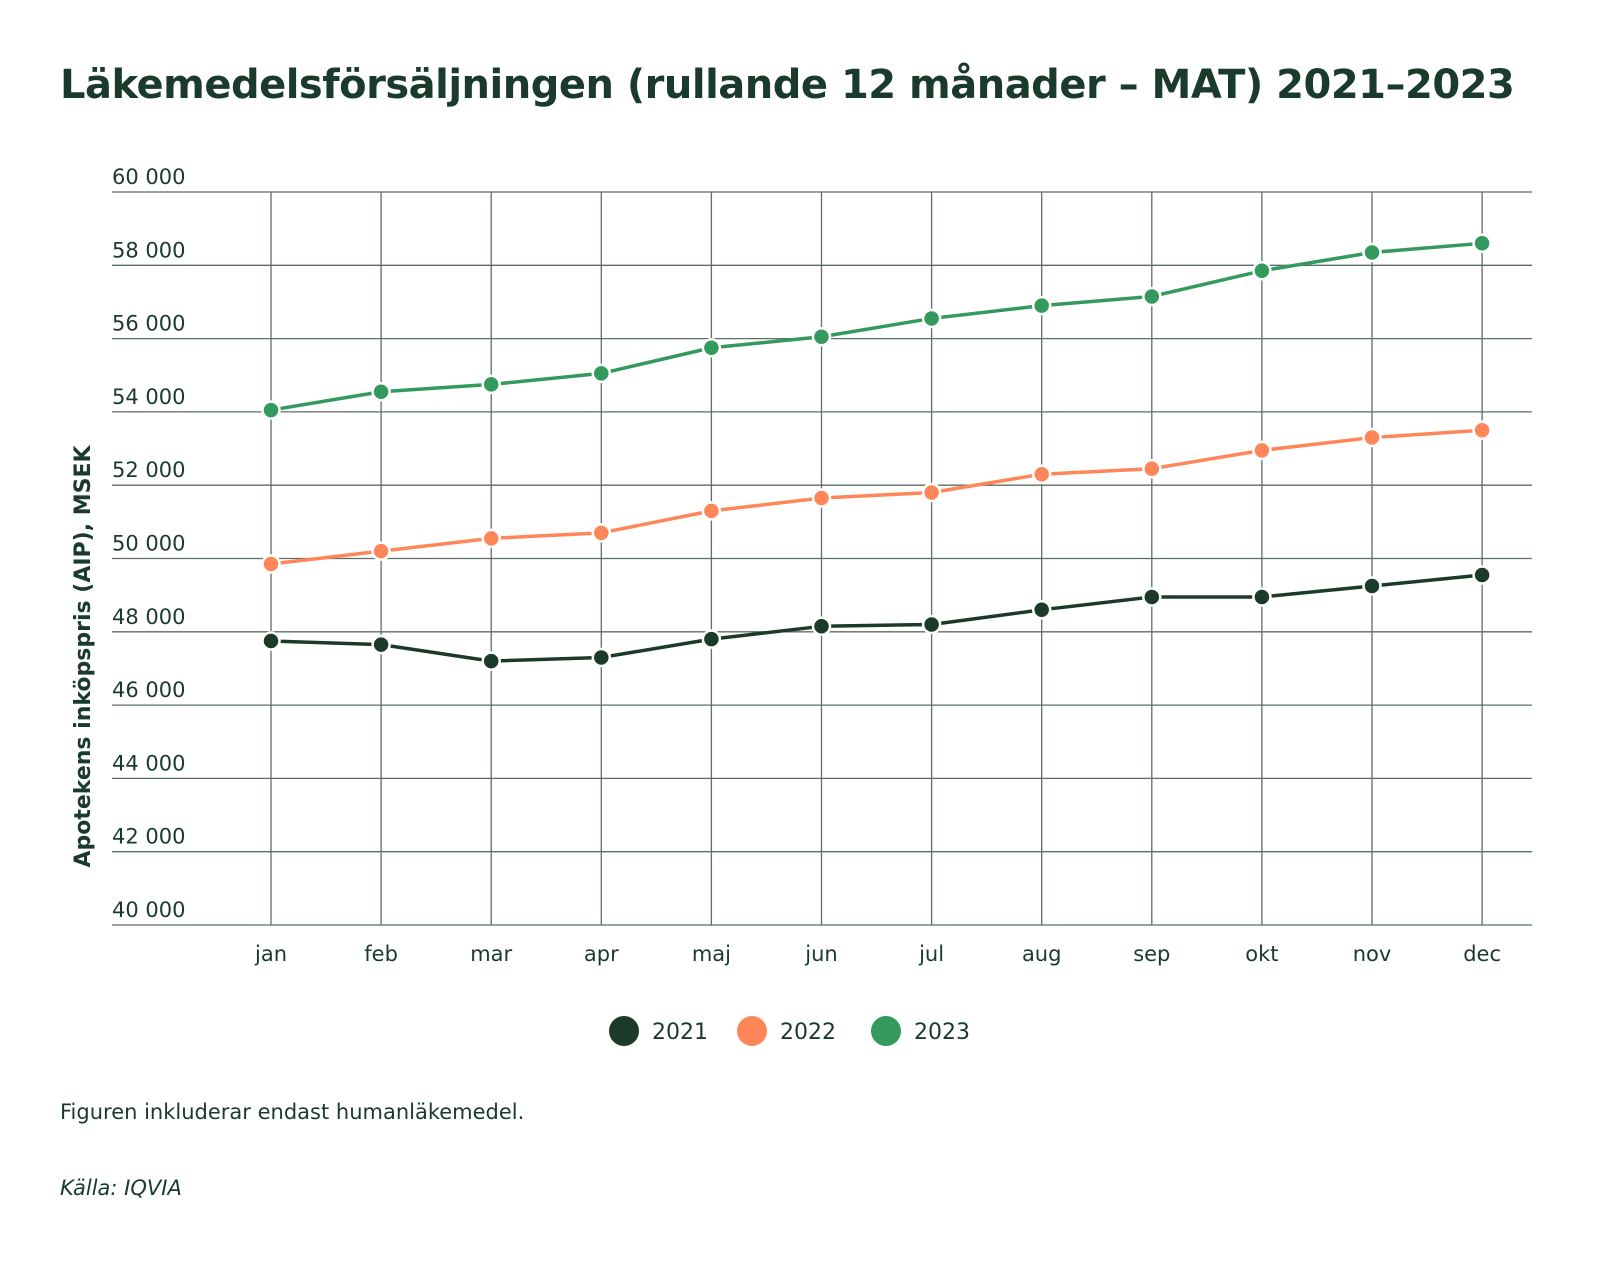  I want to click on x-tick-label: sep, so click(1151, 954).